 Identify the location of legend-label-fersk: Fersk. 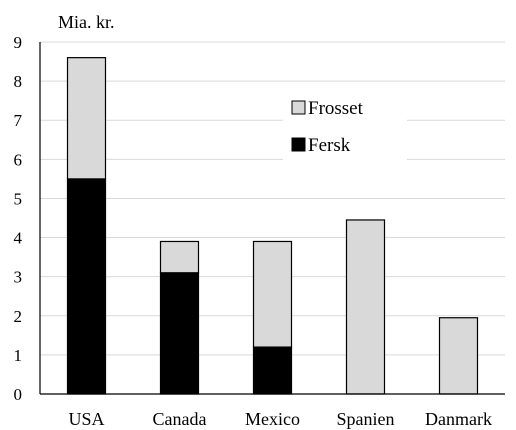
(329, 145).